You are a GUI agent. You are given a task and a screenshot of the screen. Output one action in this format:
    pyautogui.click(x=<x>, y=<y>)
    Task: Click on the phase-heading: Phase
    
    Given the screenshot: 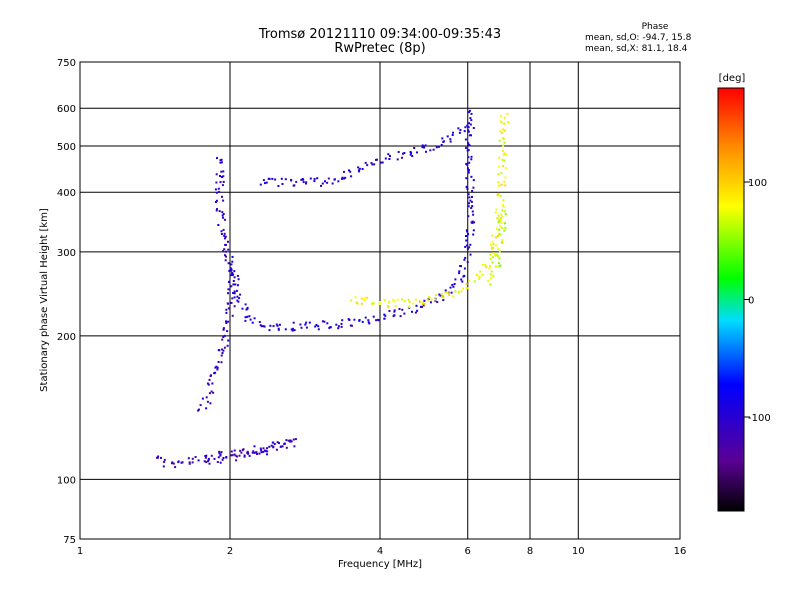 What is the action you would take?
    pyautogui.click(x=655, y=27)
    